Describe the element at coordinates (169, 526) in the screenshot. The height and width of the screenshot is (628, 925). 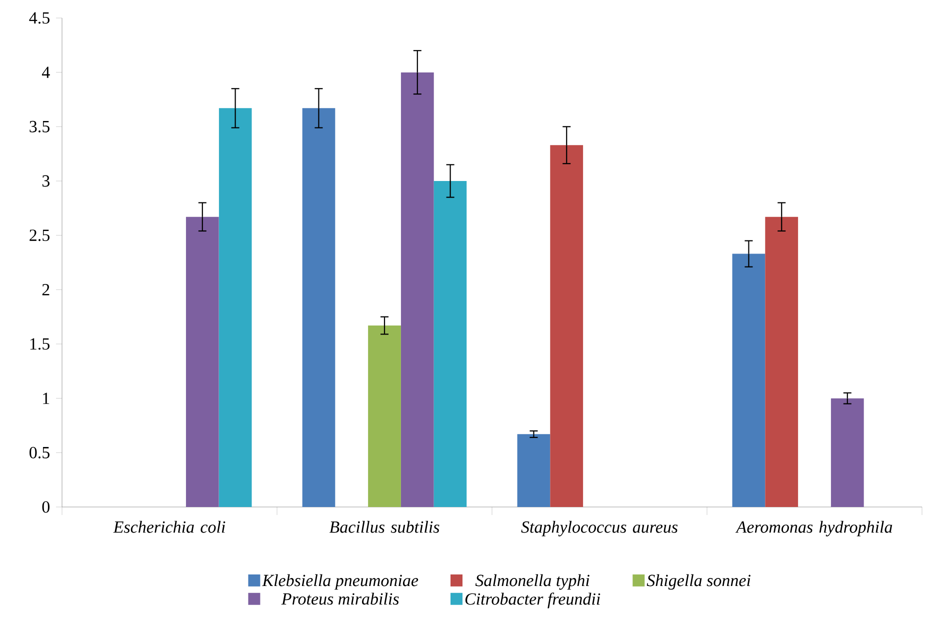
I see `x-tick-label: Escherichia coli` at that location.